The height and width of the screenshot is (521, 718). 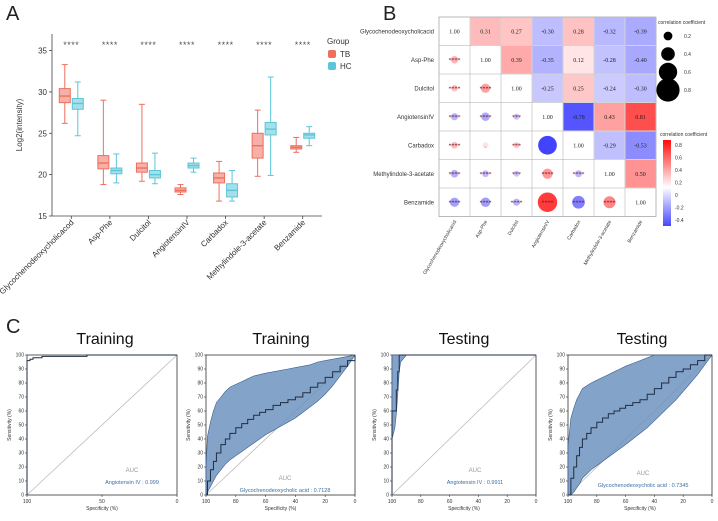 I want to click on roc-x-axis-label: Specificity (%), so click(x=640, y=509).